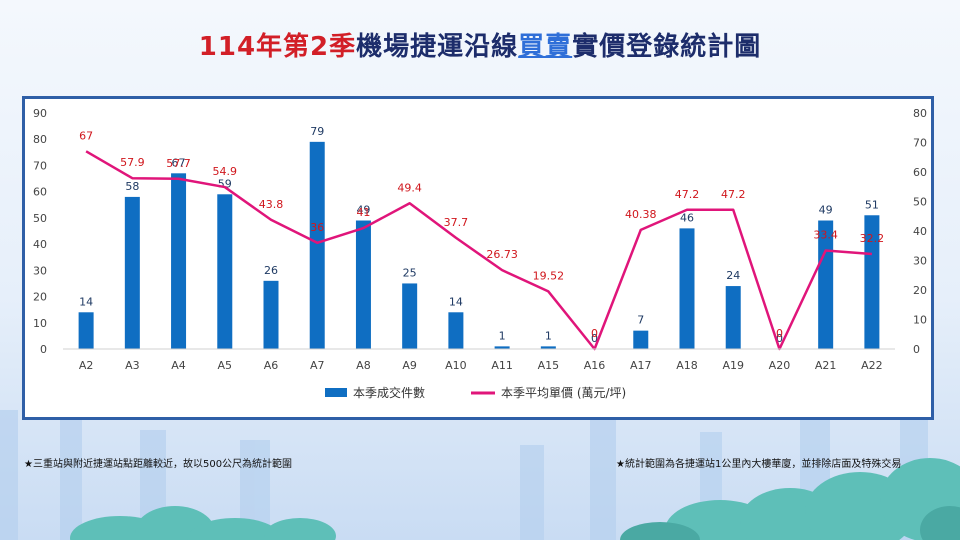 Image resolution: width=960 pixels, height=540 pixels. I want to click on title-period: 114年第2季, so click(277, 47).